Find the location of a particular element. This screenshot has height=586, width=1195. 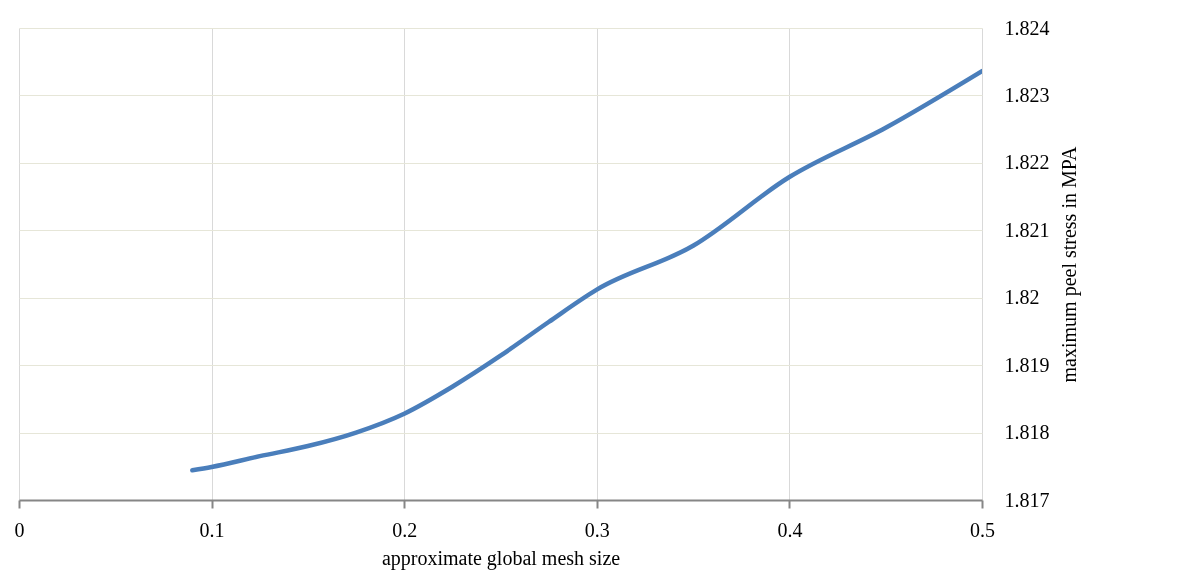

x-tick-label: 0.4 is located at coordinates (790, 529).